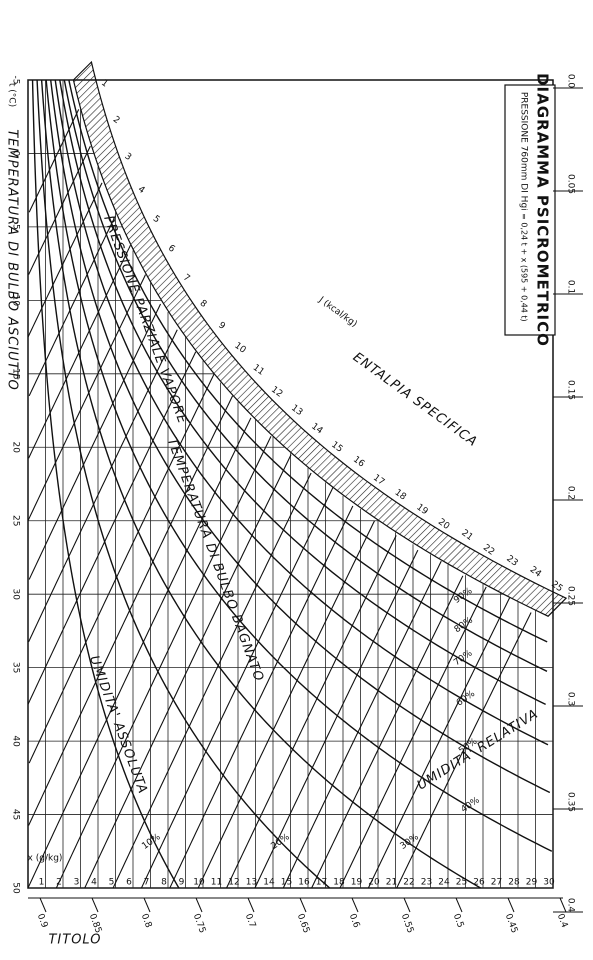 The image size is (593, 960). What do you see at coordinates (571, 905) in the screenshot?
I see `right-scale-label: 0.4` at bounding box center [571, 905].